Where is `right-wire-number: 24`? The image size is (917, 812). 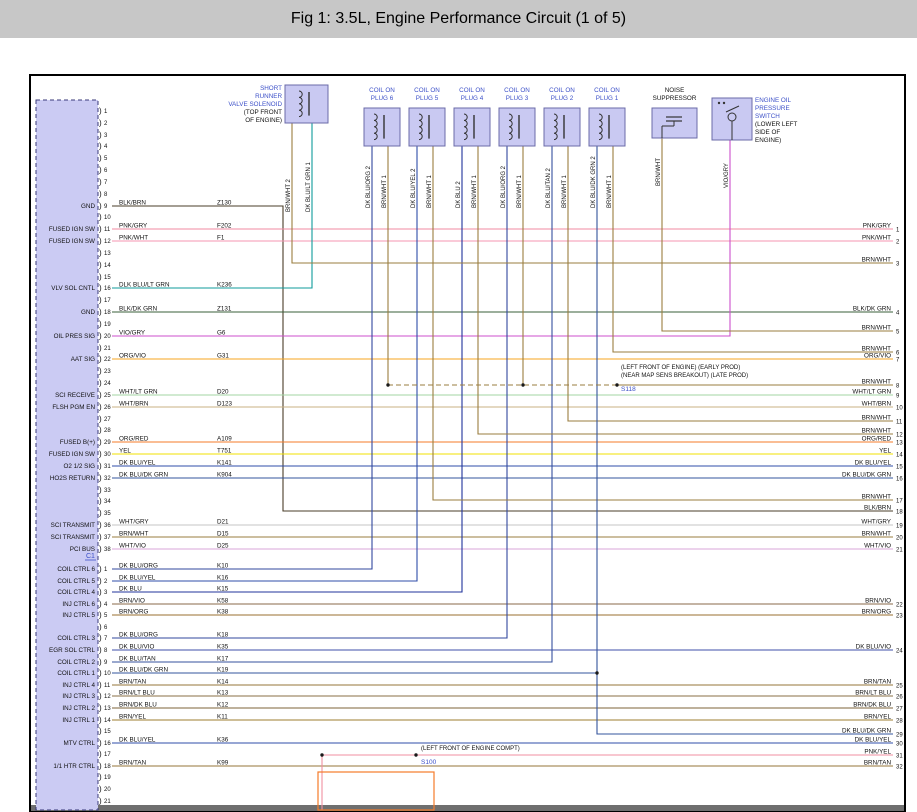 right-wire-number: 24 is located at coordinates (899, 652).